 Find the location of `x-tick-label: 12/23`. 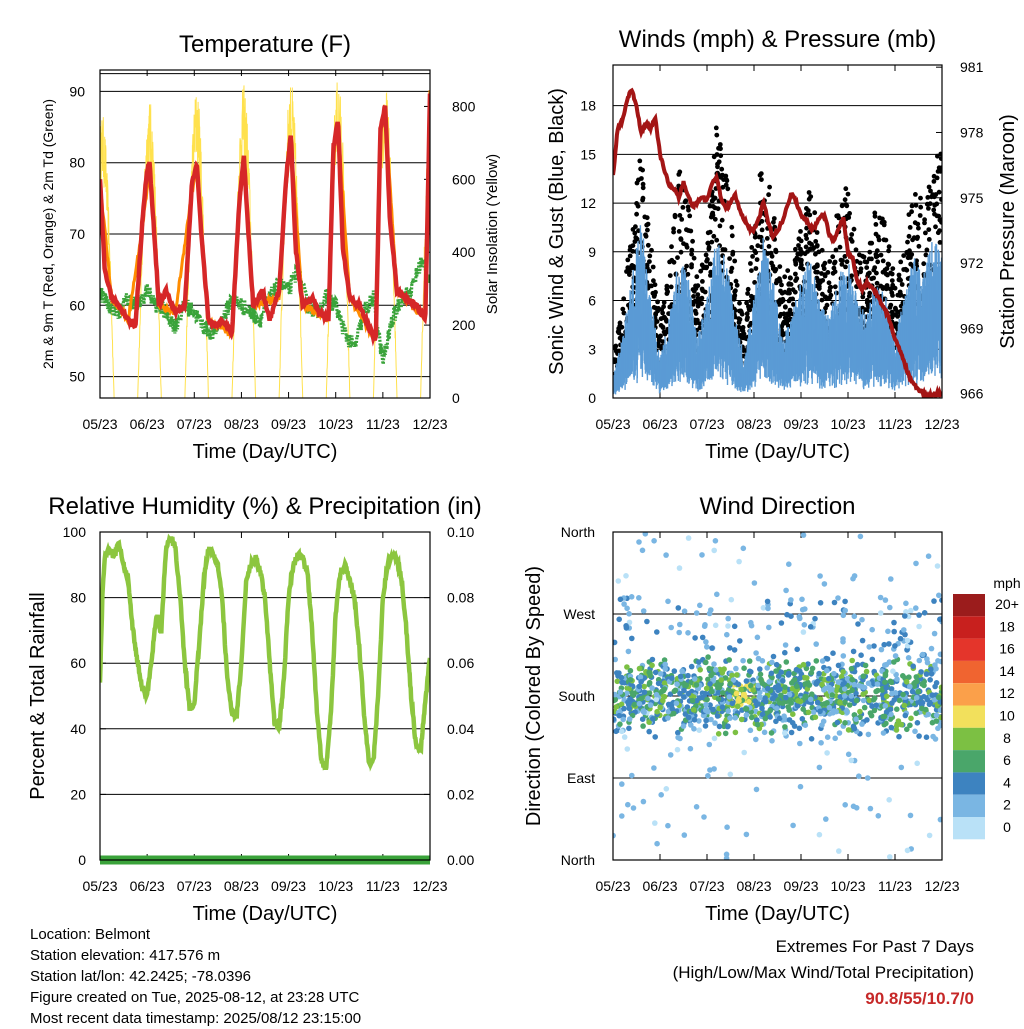

x-tick-label: 12/23 is located at coordinates (429, 886).